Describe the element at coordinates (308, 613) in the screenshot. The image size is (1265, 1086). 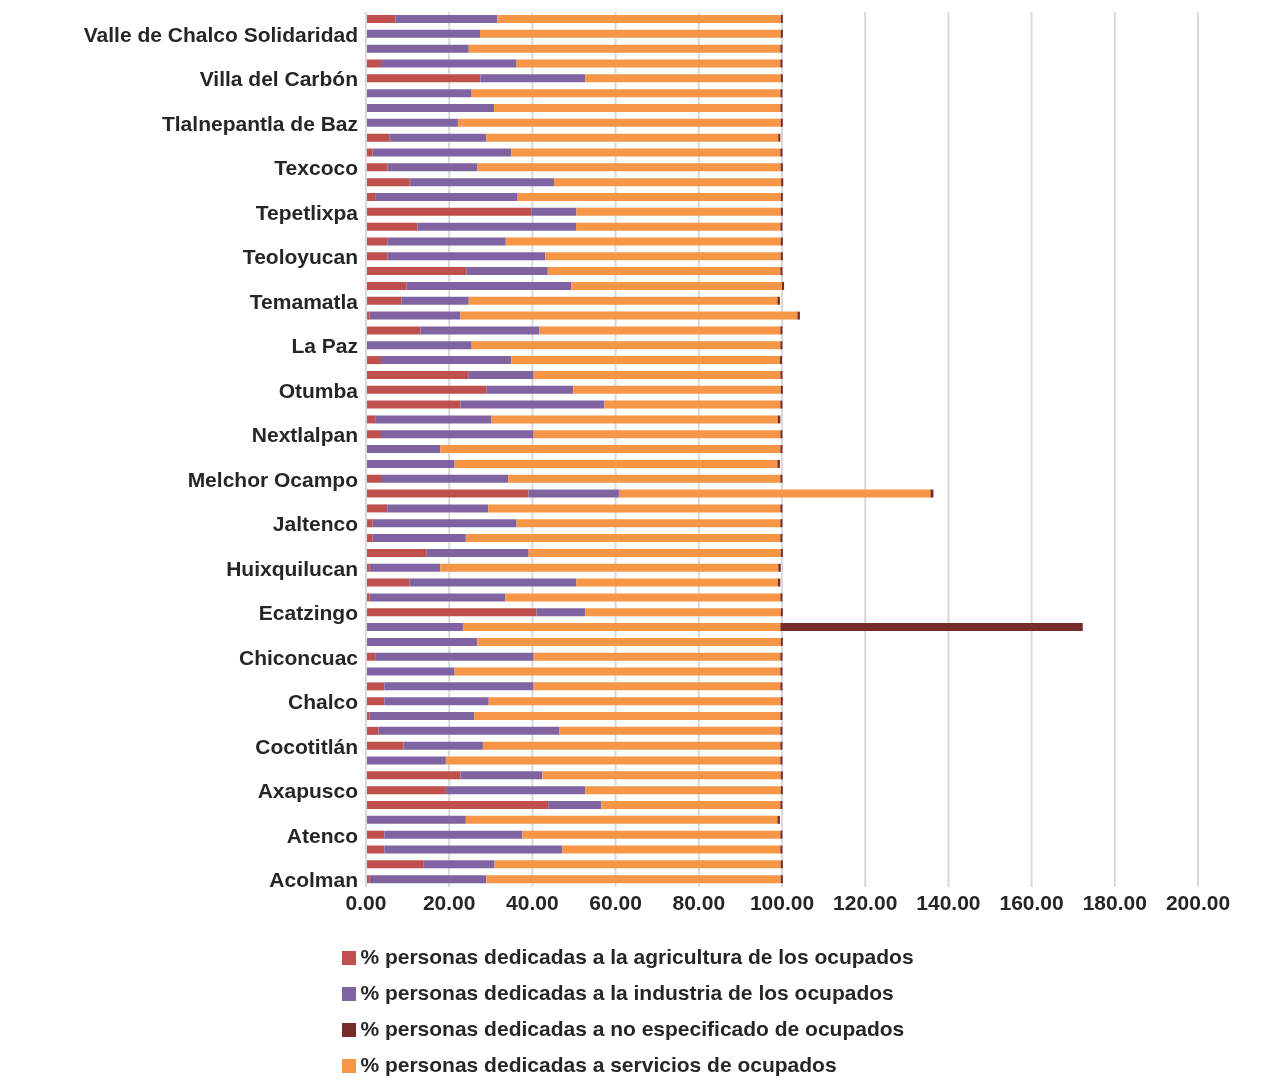
I see `y-tick-label: Ecatzingo` at that location.